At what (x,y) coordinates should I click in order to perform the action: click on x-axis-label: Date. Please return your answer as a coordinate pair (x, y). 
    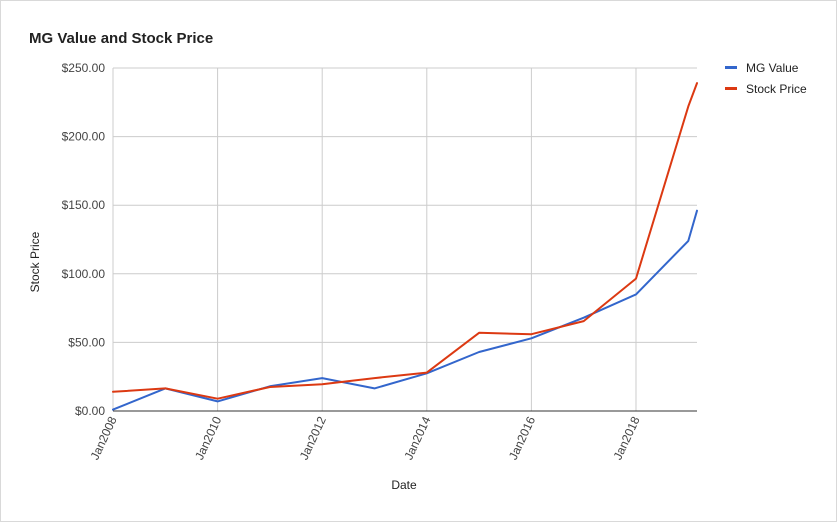
    Looking at the image, I should click on (404, 485).